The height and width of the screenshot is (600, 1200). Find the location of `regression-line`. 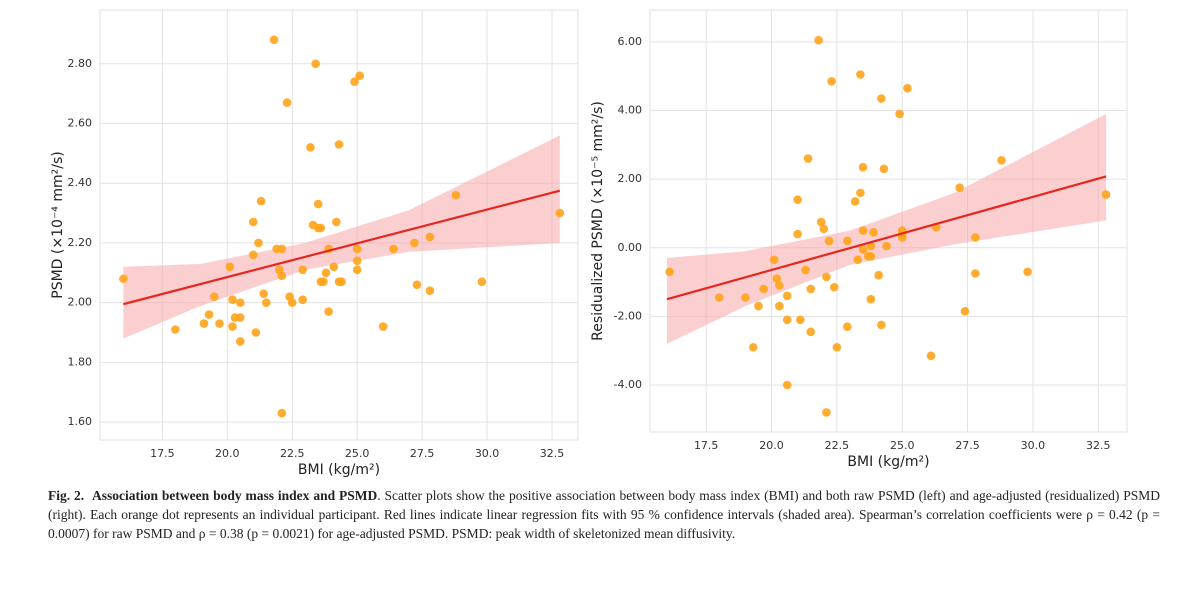

regression-line is located at coordinates (886, 238).